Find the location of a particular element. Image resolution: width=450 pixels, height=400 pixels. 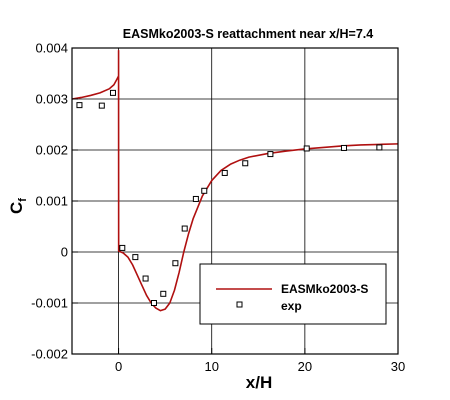

y-tick-label: 0.004 is located at coordinates (51, 48).